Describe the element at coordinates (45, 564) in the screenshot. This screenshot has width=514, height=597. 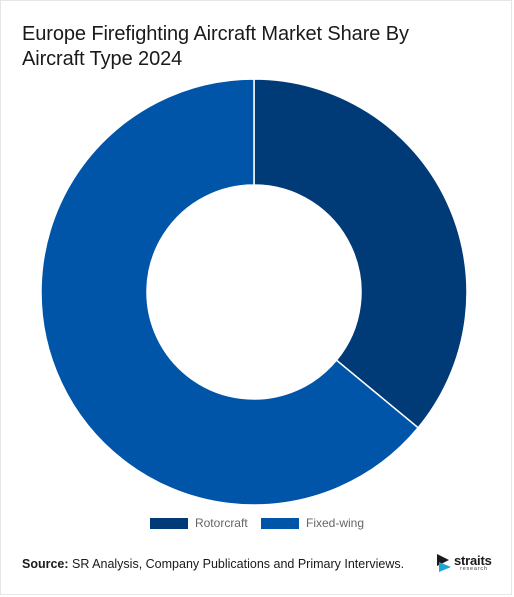
I see `source-label: Source:` at that location.